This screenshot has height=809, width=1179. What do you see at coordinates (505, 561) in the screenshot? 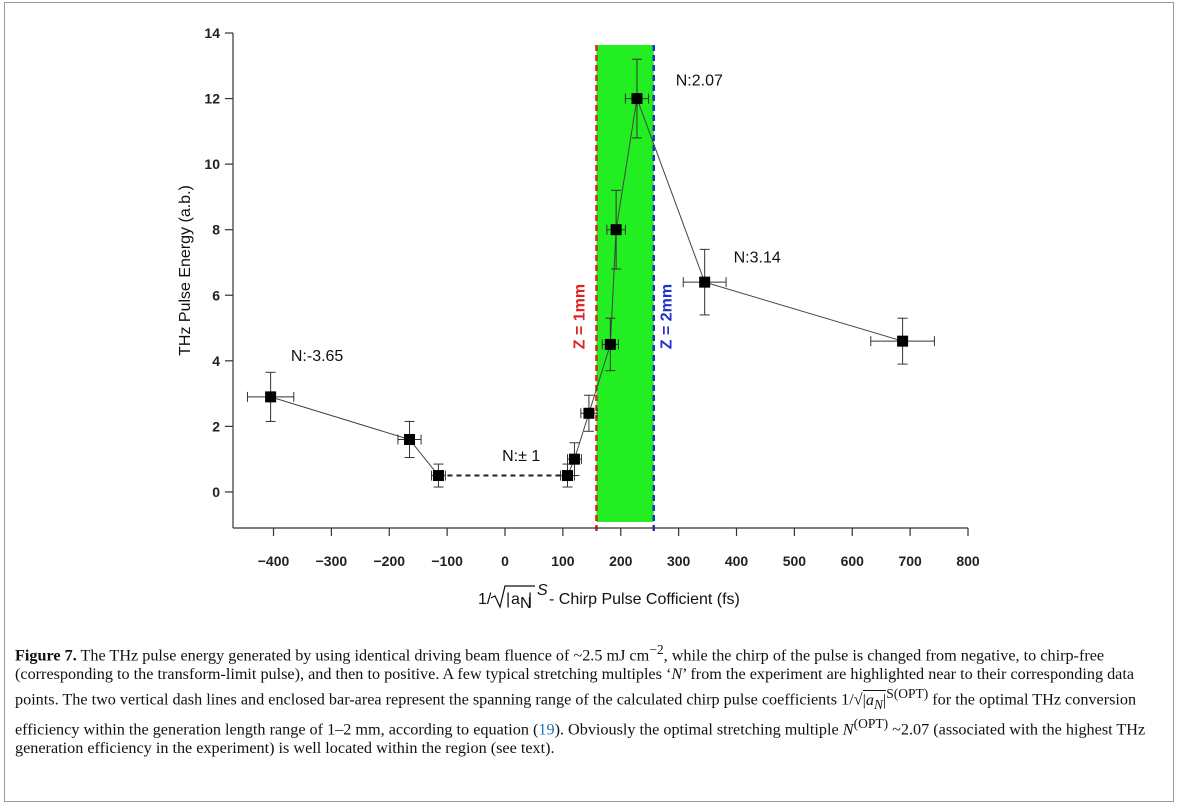
I see `x-tick-label: 0` at bounding box center [505, 561].